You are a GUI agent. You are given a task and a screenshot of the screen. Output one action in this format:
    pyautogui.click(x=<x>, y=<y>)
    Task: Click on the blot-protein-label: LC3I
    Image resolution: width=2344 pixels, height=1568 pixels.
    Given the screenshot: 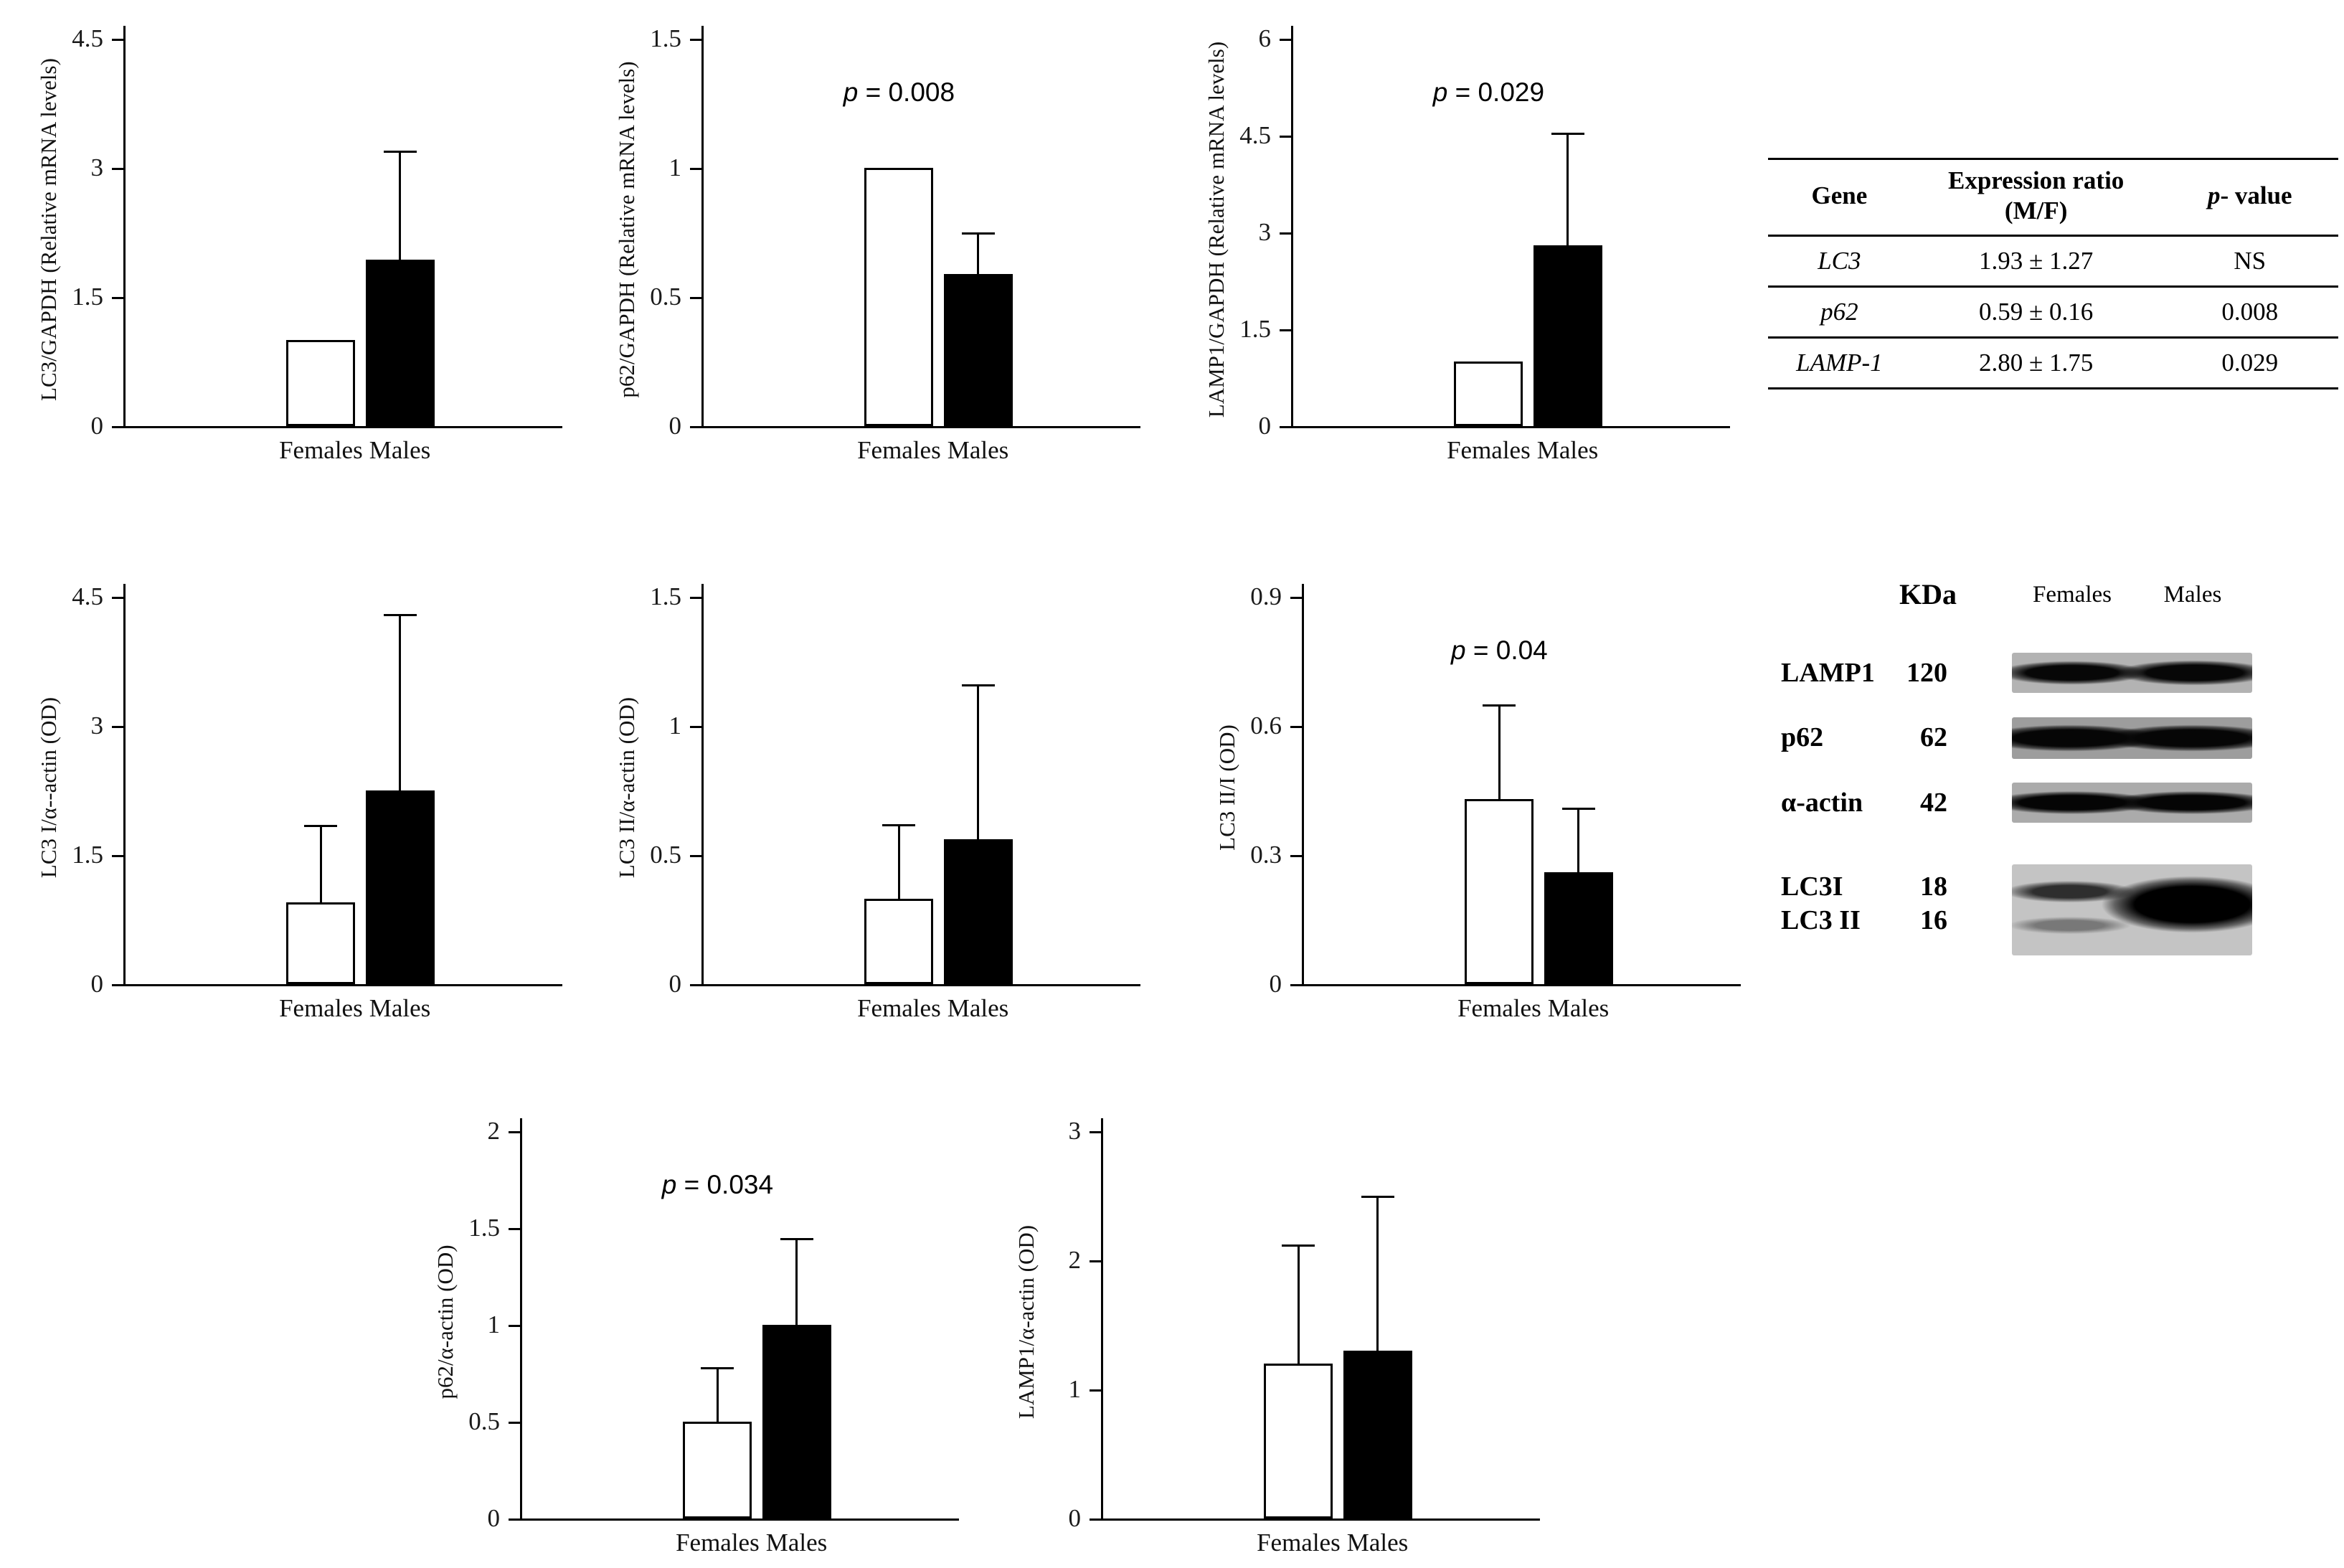 What is the action you would take?
    pyautogui.click(x=1812, y=887)
    